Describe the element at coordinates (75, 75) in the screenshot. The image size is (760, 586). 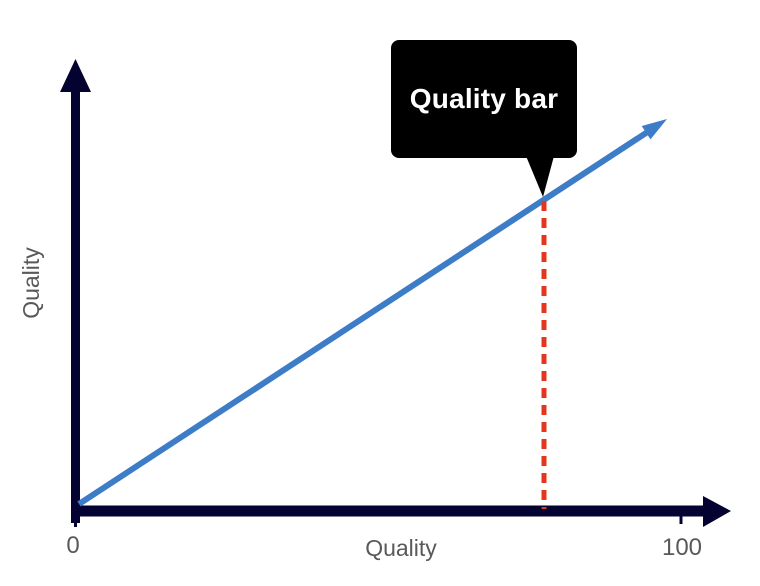
I see `y-axis-arrowhead-icon` at that location.